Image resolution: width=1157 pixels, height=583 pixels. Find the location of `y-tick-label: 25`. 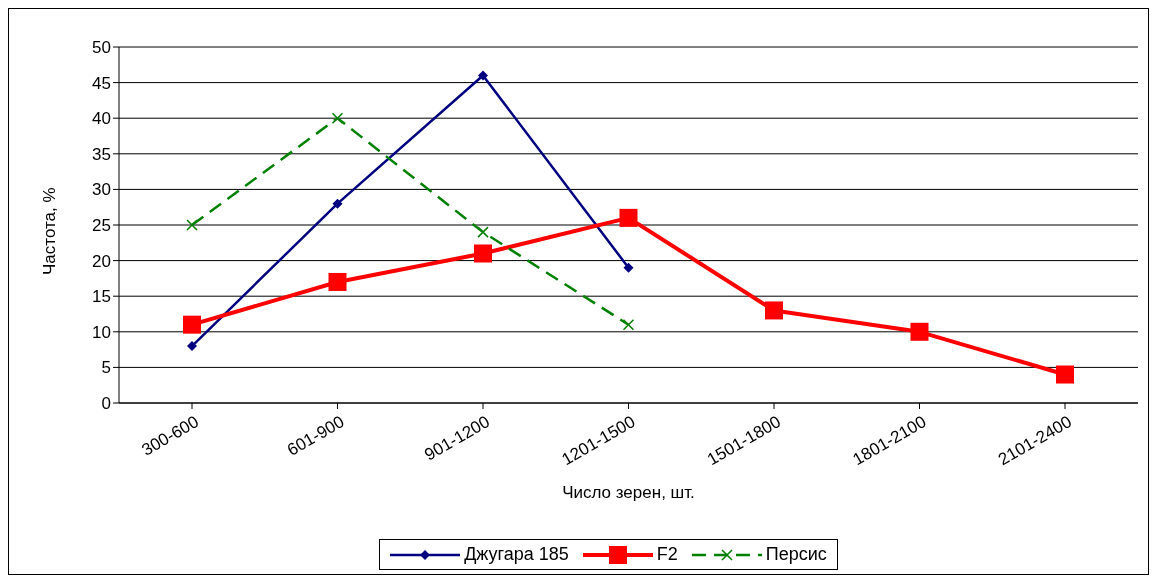

y-tick-label: 25 is located at coordinates (101, 226).